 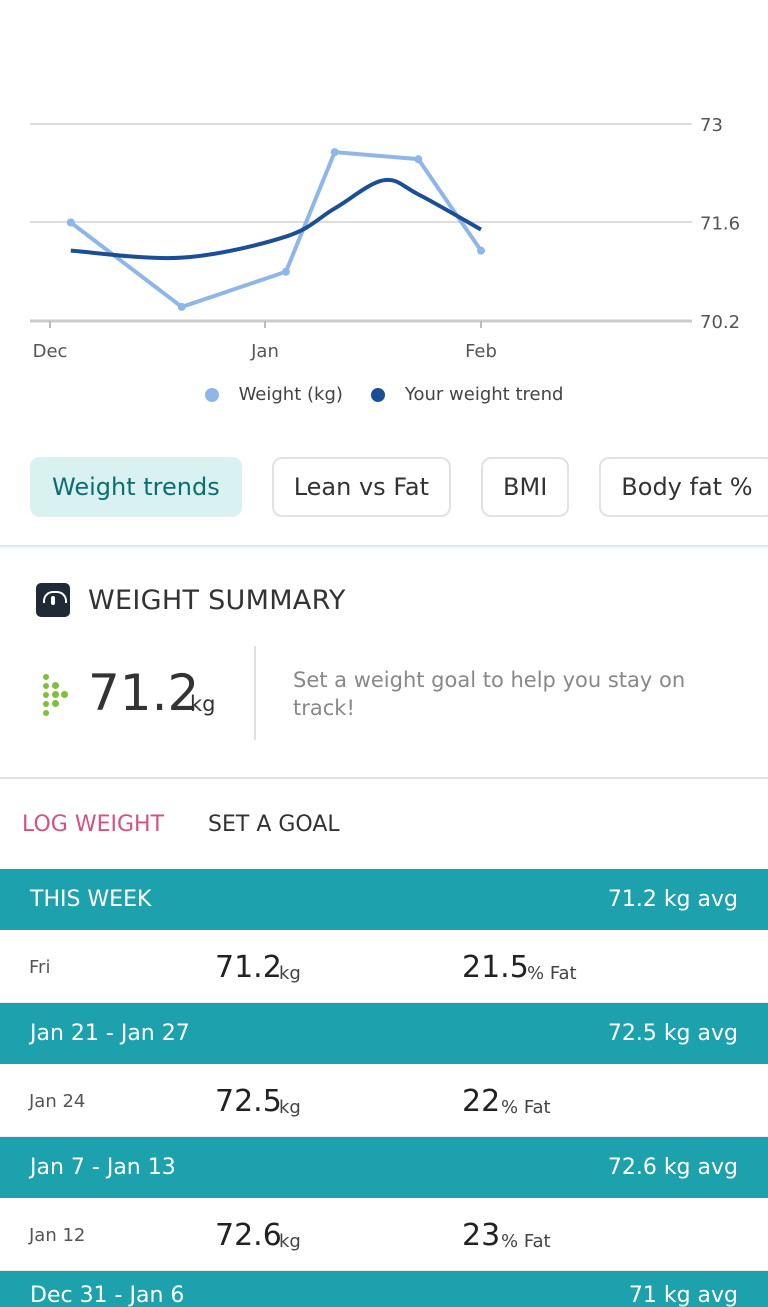 I want to click on y-tick-label: 73, so click(x=711, y=125).